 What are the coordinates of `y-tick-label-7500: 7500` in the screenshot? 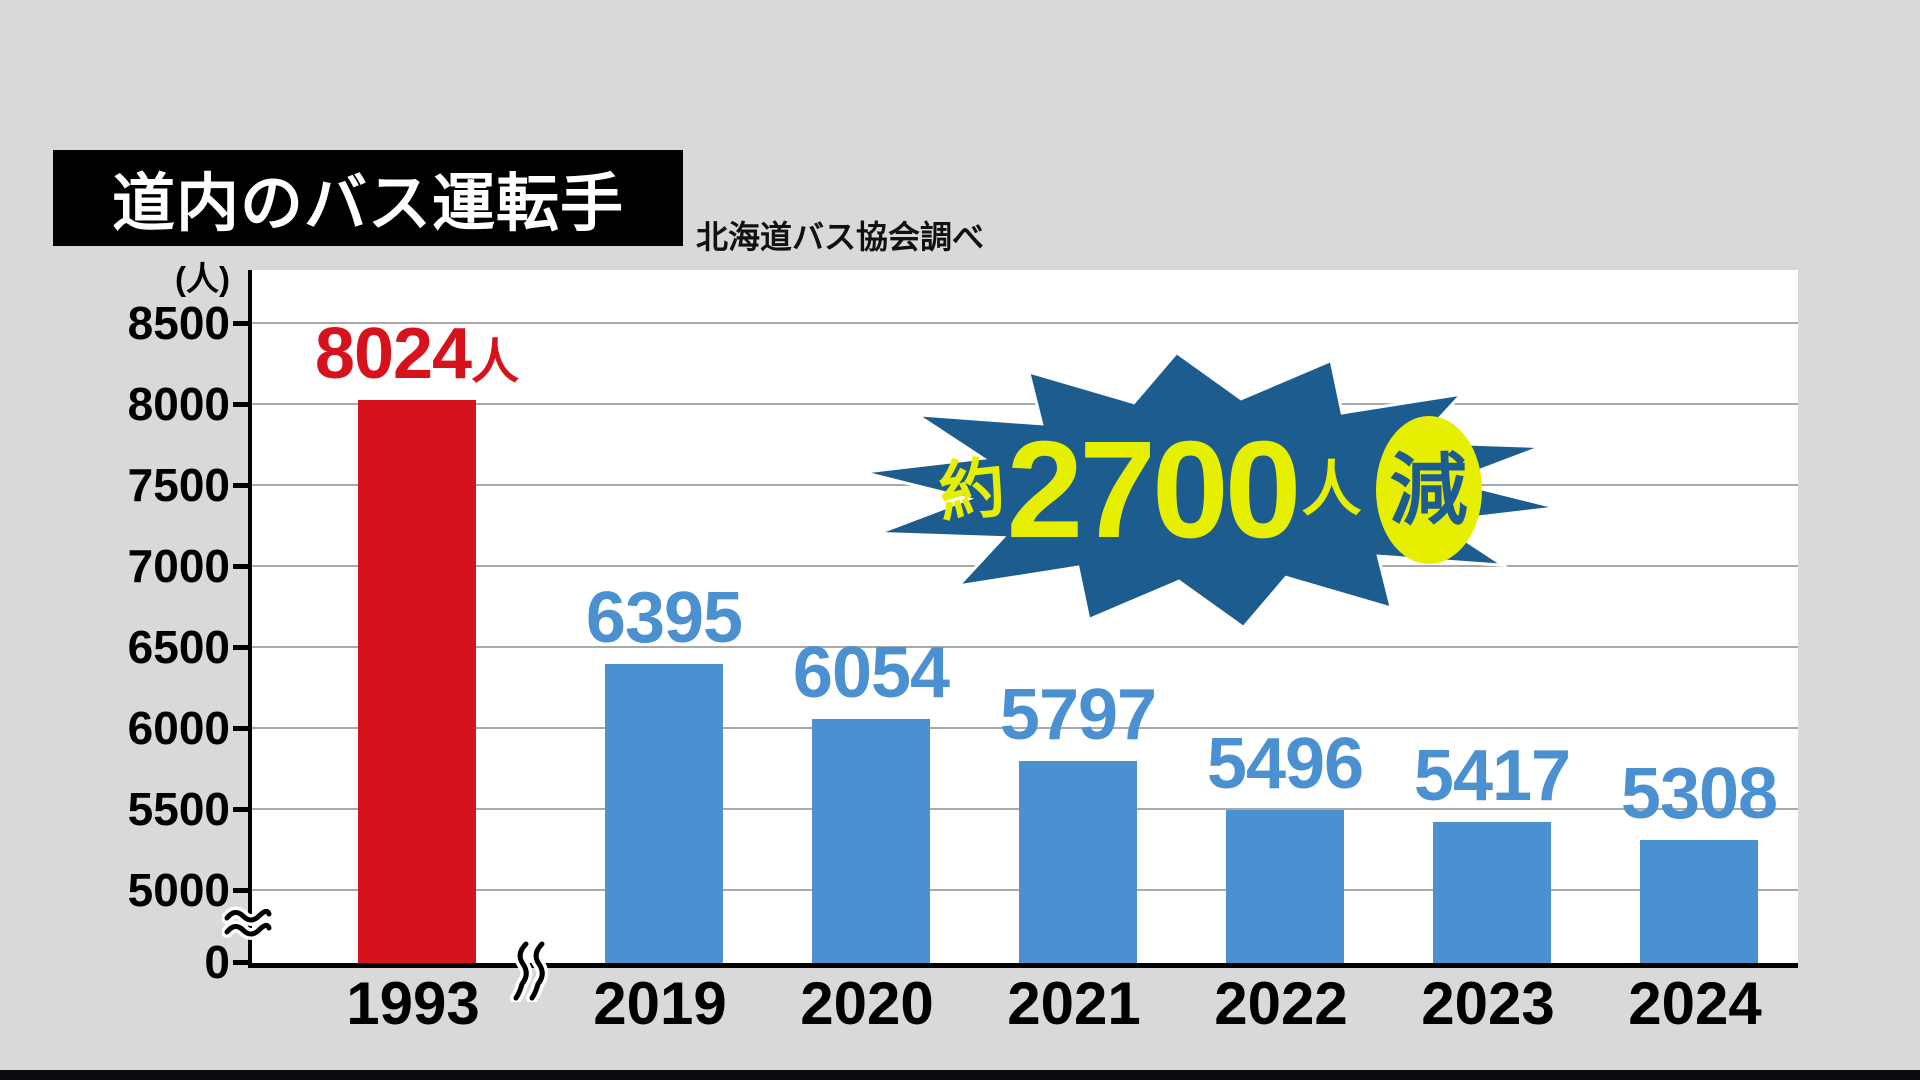 It's located at (178, 485).